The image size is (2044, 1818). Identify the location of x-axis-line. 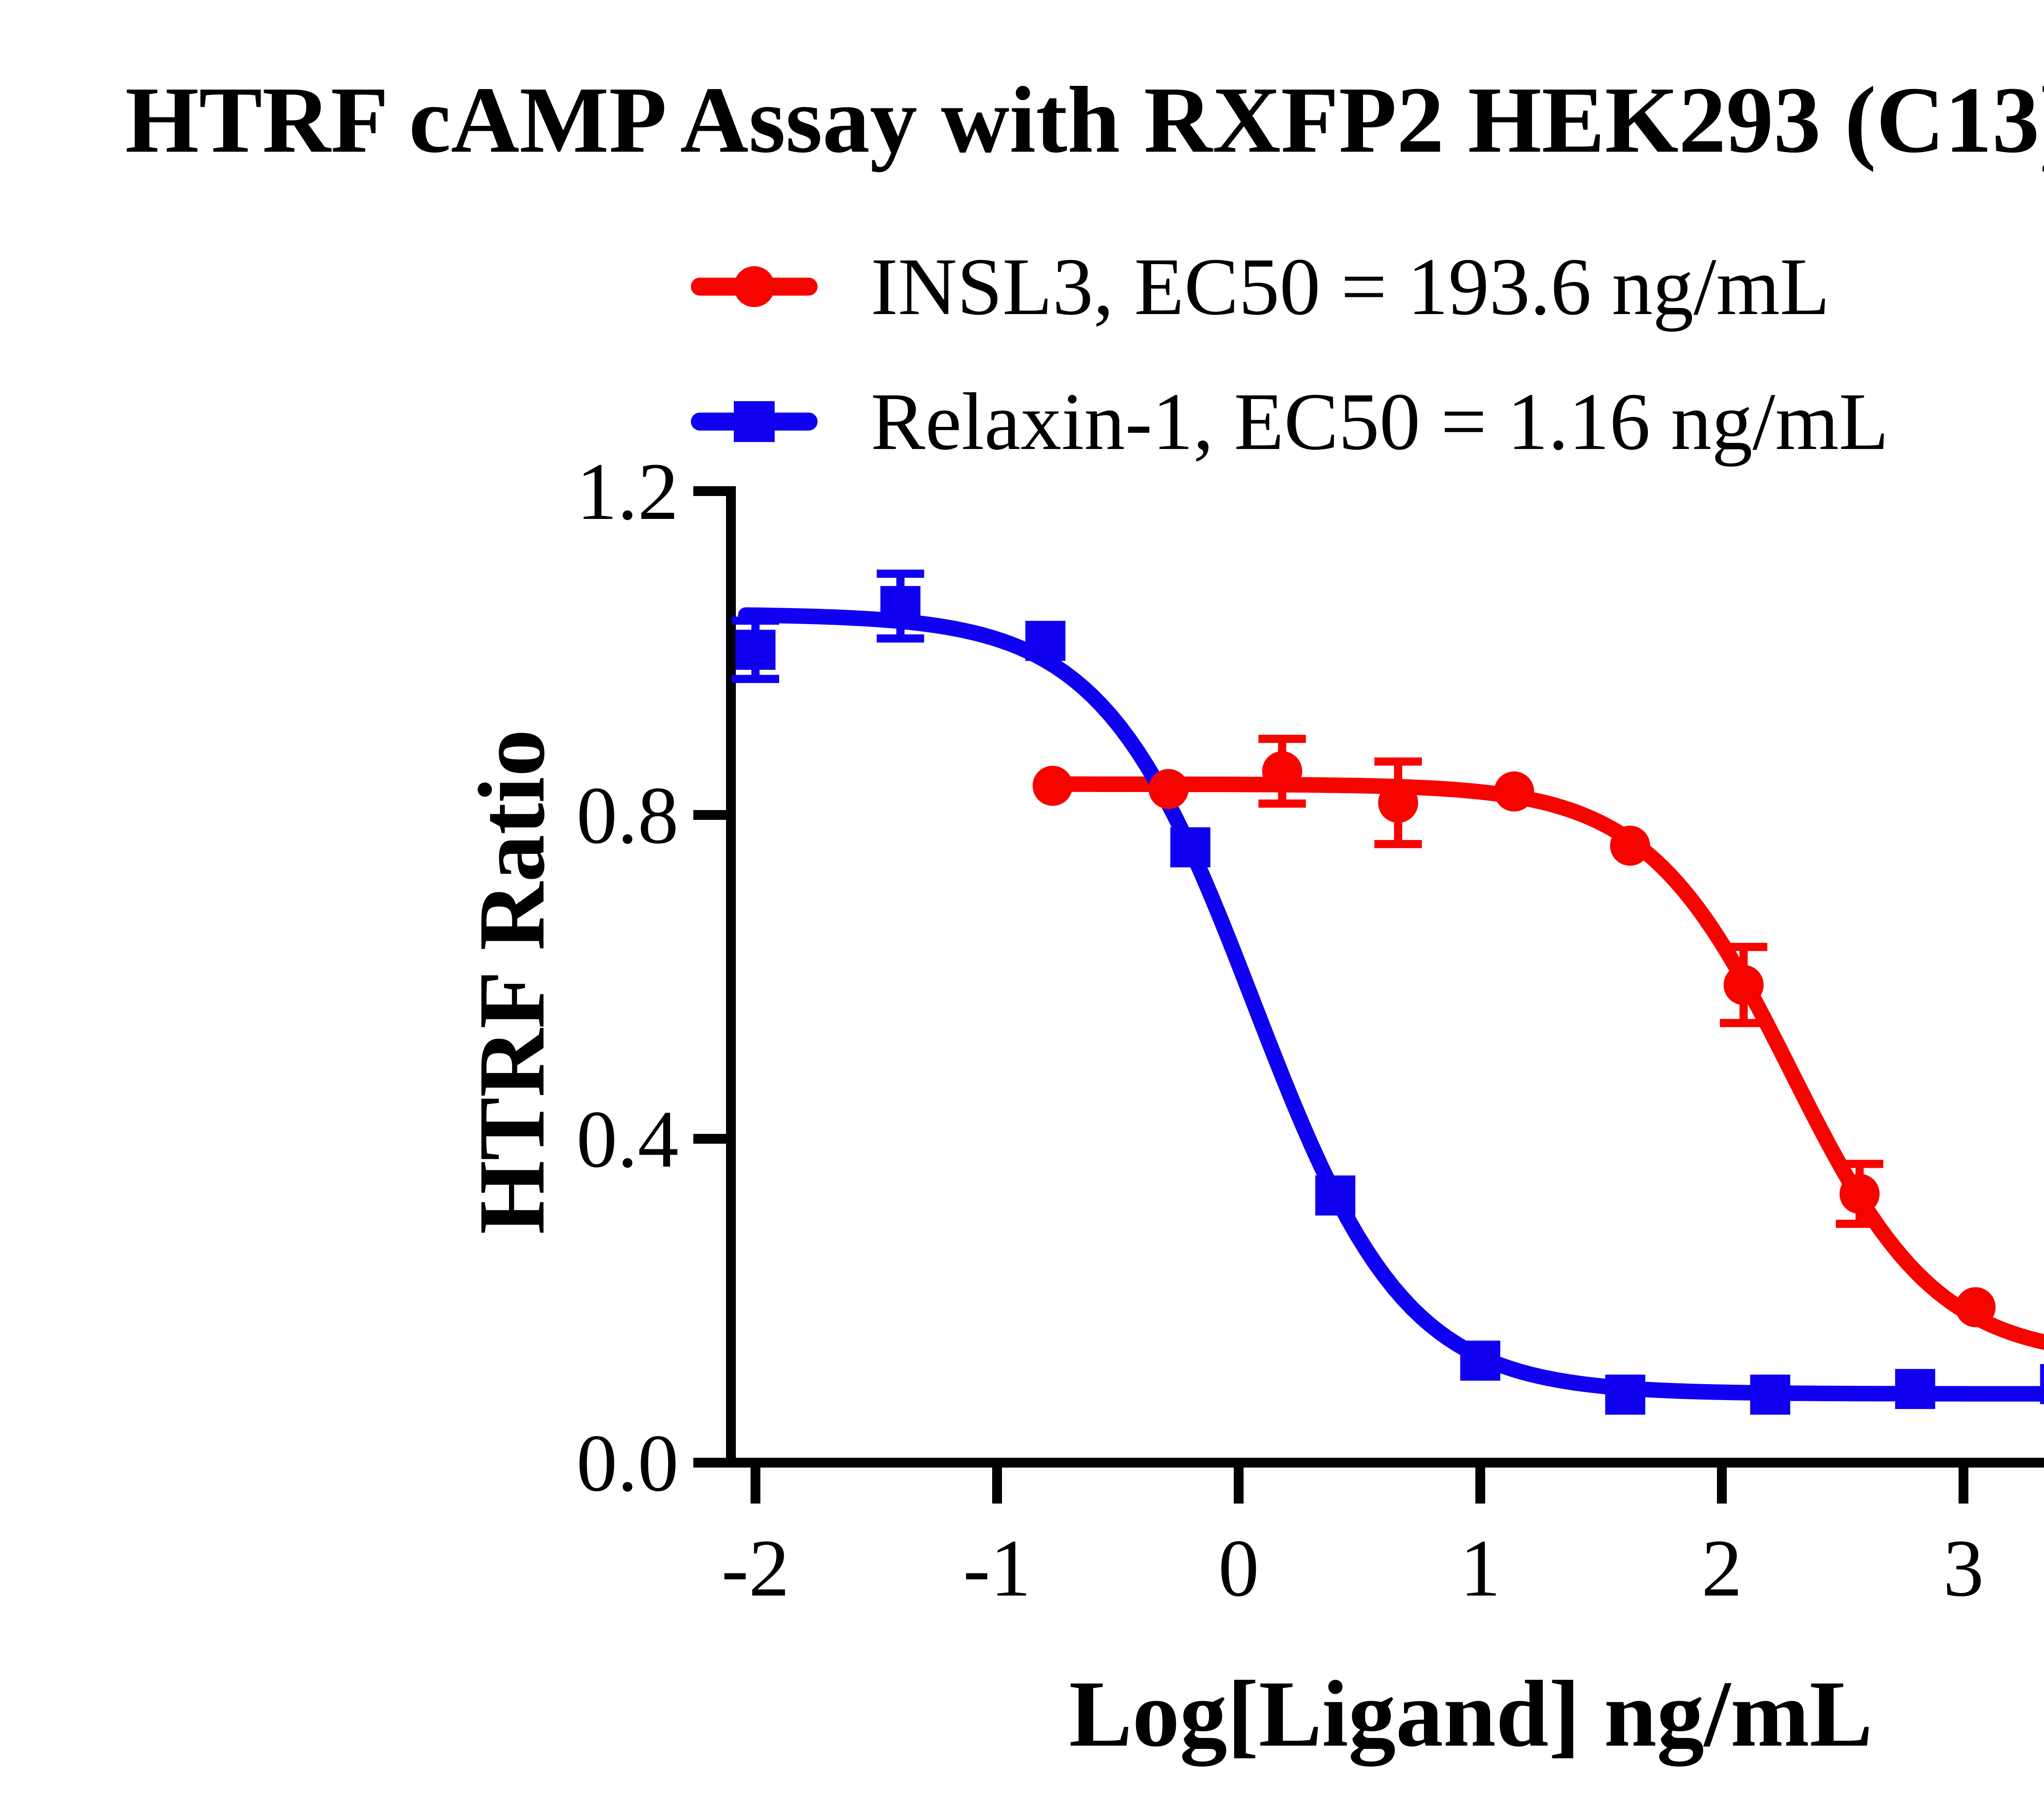
(1385, 1463).